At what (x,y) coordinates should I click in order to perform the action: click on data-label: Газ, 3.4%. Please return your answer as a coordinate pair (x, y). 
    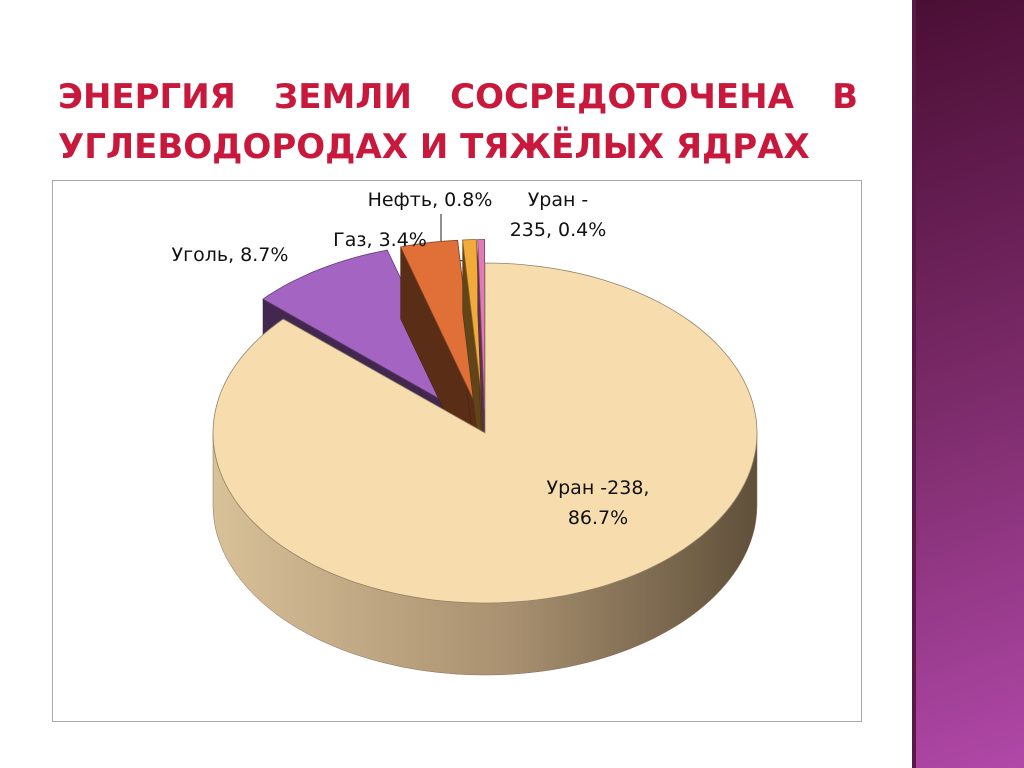
    Looking at the image, I should click on (380, 240).